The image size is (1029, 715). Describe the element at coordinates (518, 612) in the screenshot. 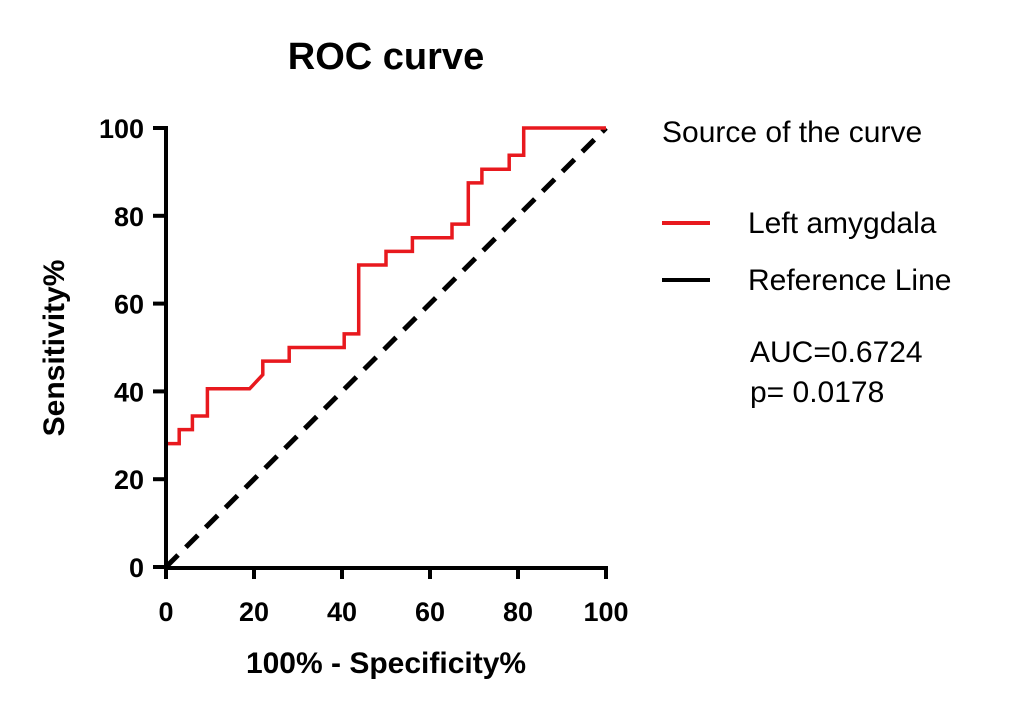

I see `x-tick-label-80: 80` at that location.